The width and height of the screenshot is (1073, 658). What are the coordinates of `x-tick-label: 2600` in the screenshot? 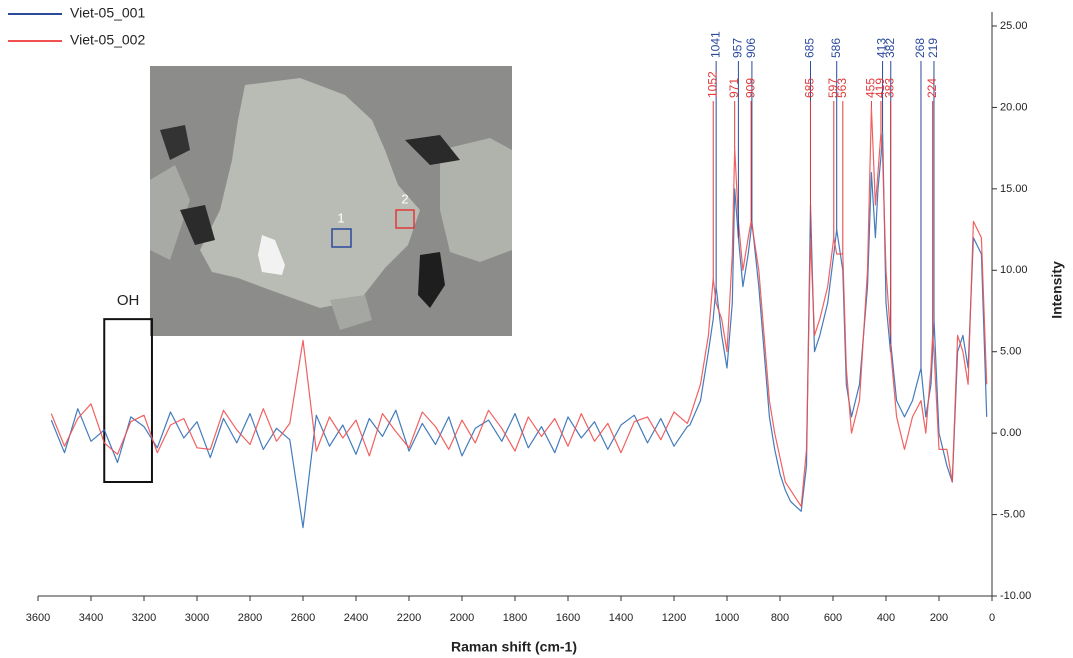 It's located at (303, 618).